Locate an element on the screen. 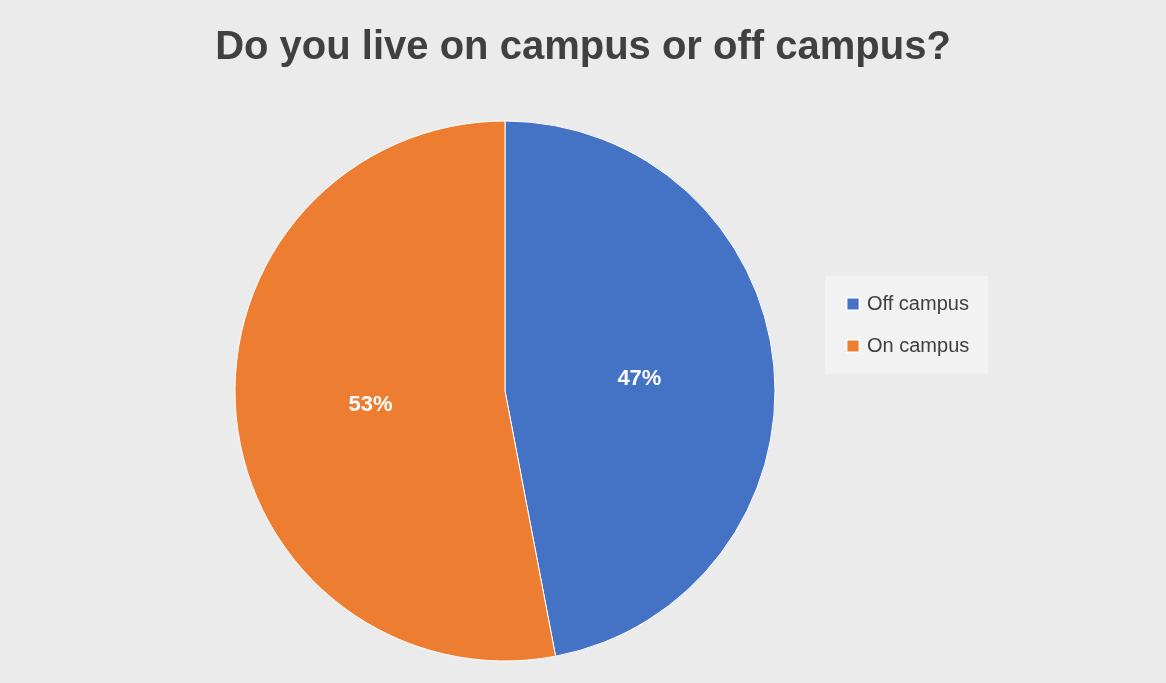 This screenshot has height=683, width=1166. data-label: 53% is located at coordinates (370, 403).